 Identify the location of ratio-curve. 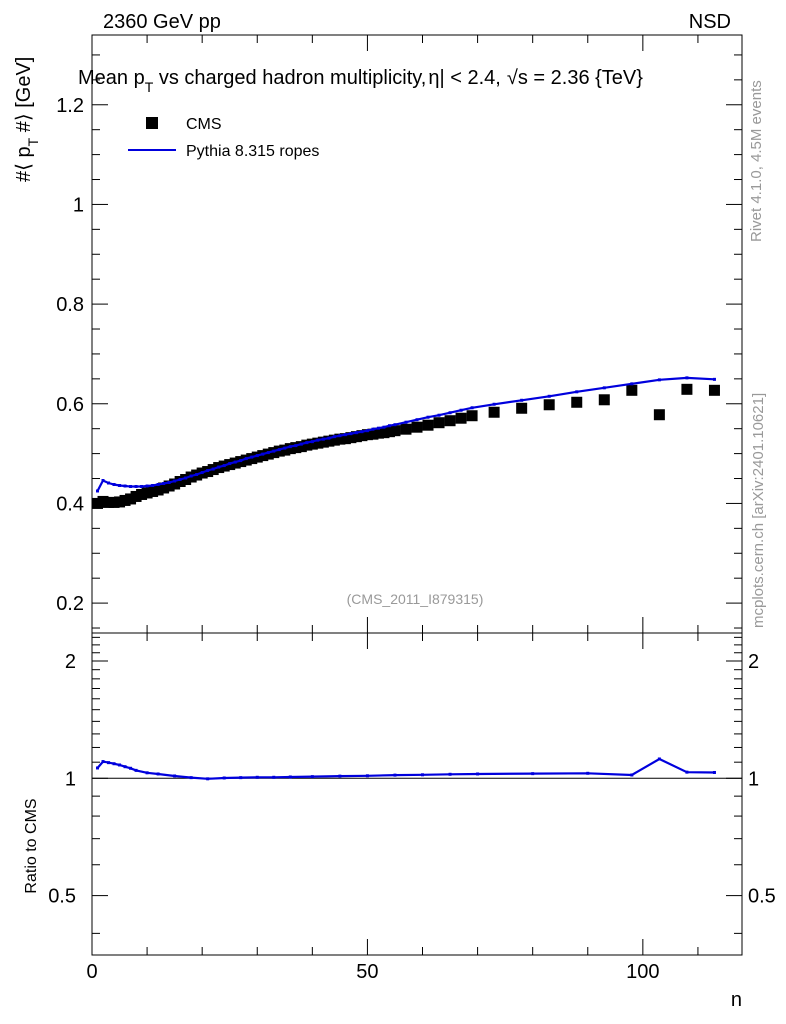
(405, 768).